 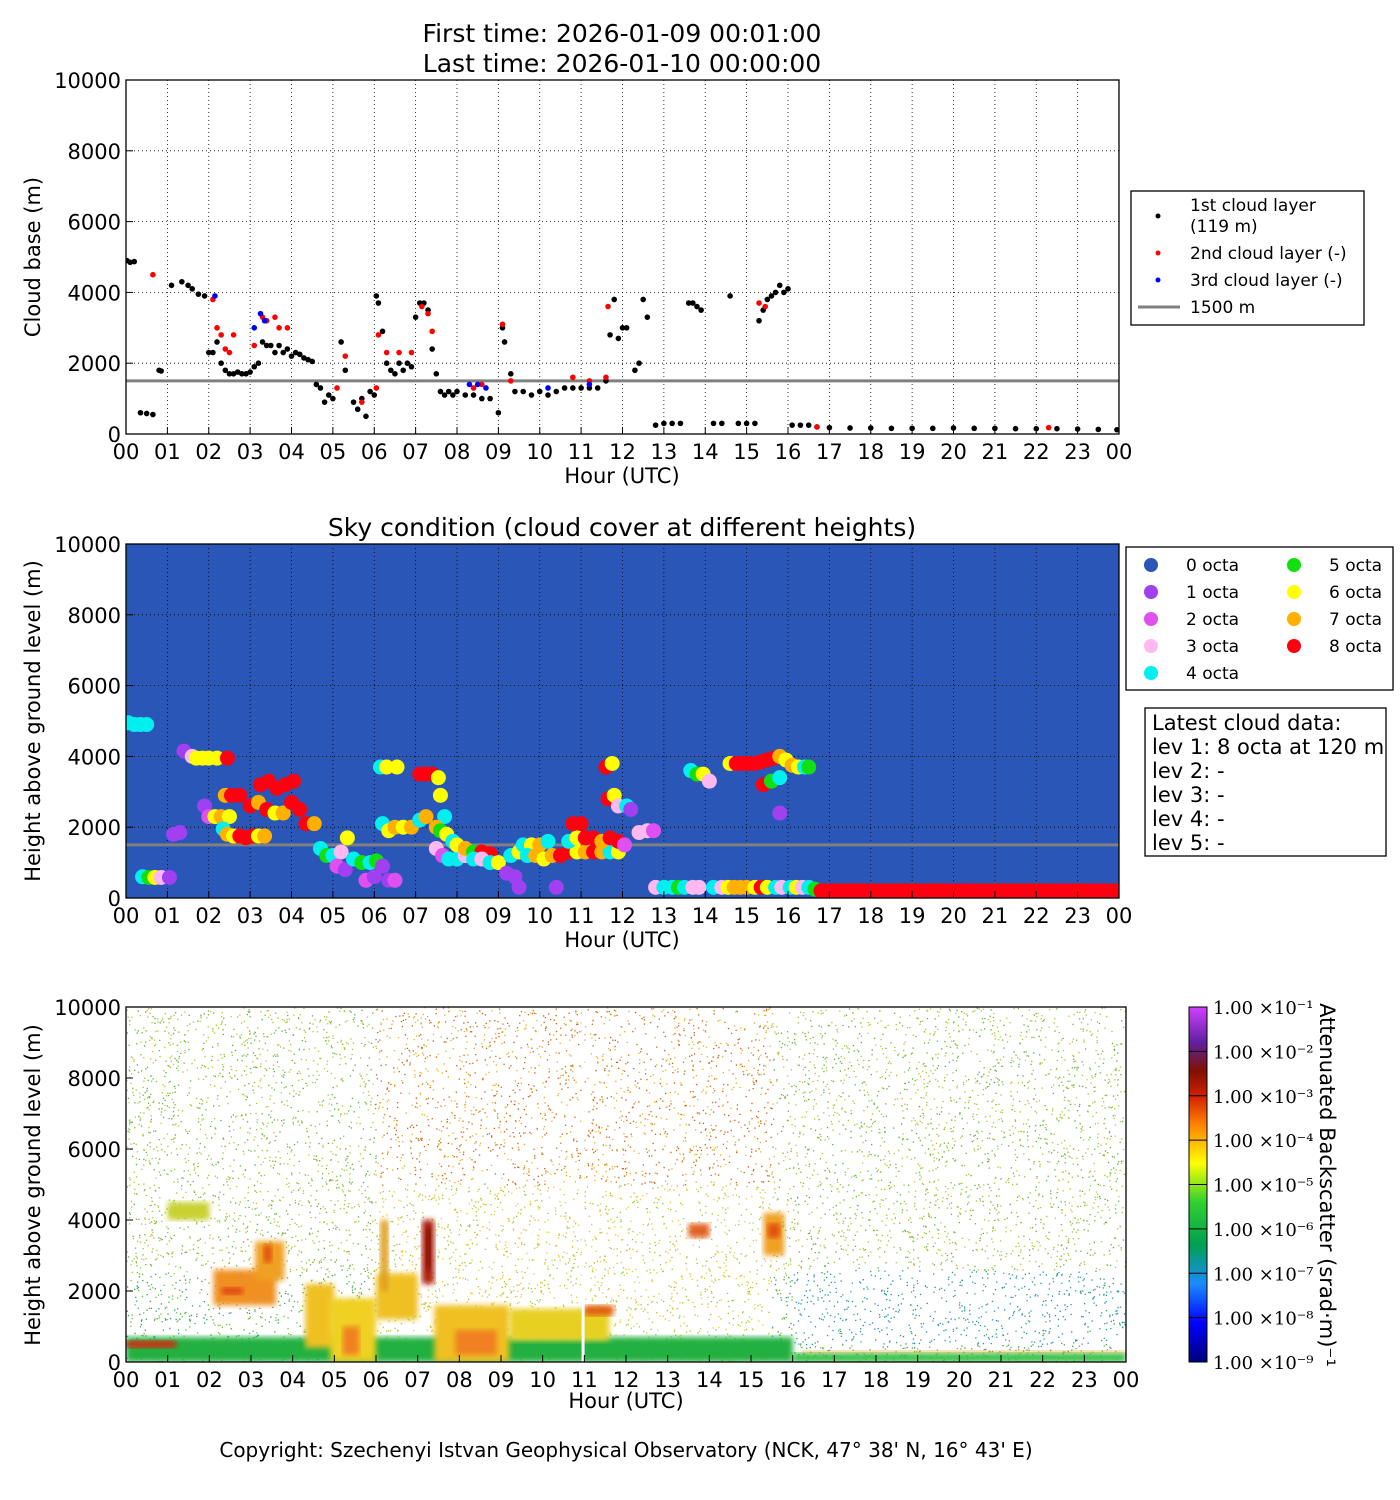 I want to click on panel1-xtick-label: 11, so click(x=581, y=452).